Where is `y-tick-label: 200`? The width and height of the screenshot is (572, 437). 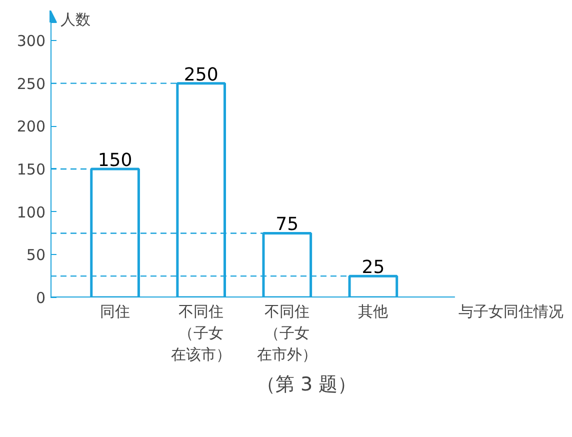
y-tick-label: 200 is located at coordinates (31, 127).